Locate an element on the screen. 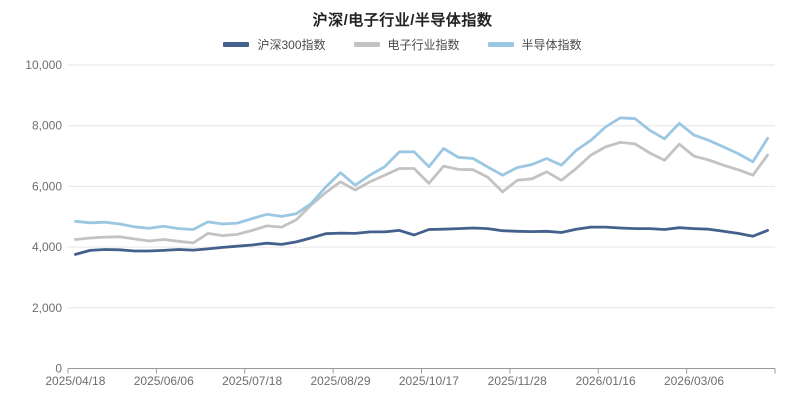 The height and width of the screenshot is (405, 805). x-axis-label-5: 2025/11/28 is located at coordinates (517, 381).